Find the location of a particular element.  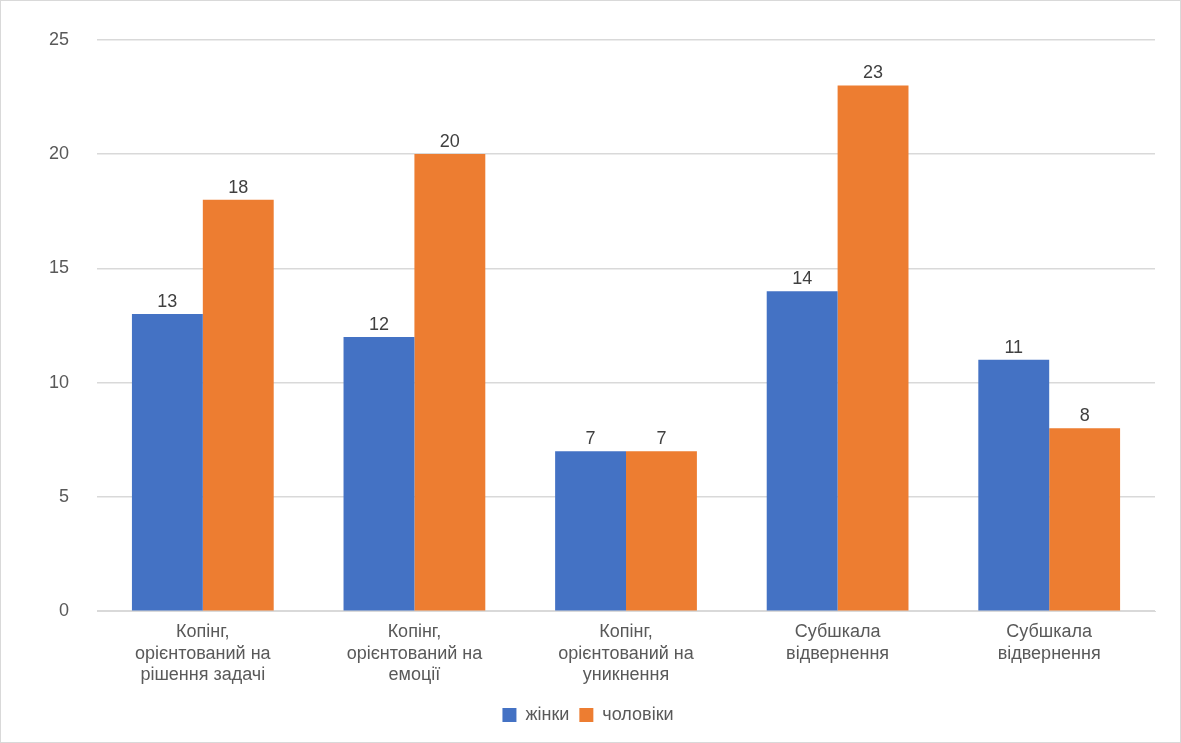

y-tick-label: 5 is located at coordinates (64, 495).